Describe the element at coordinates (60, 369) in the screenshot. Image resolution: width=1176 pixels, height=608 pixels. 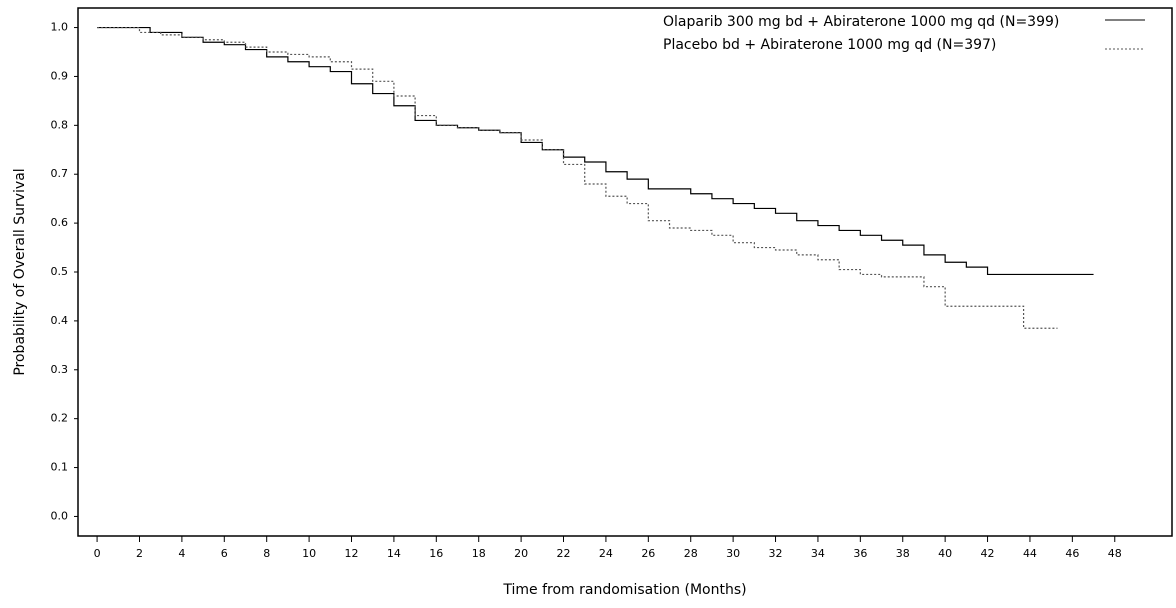
I see `y-tick-label: 0.3` at that location.